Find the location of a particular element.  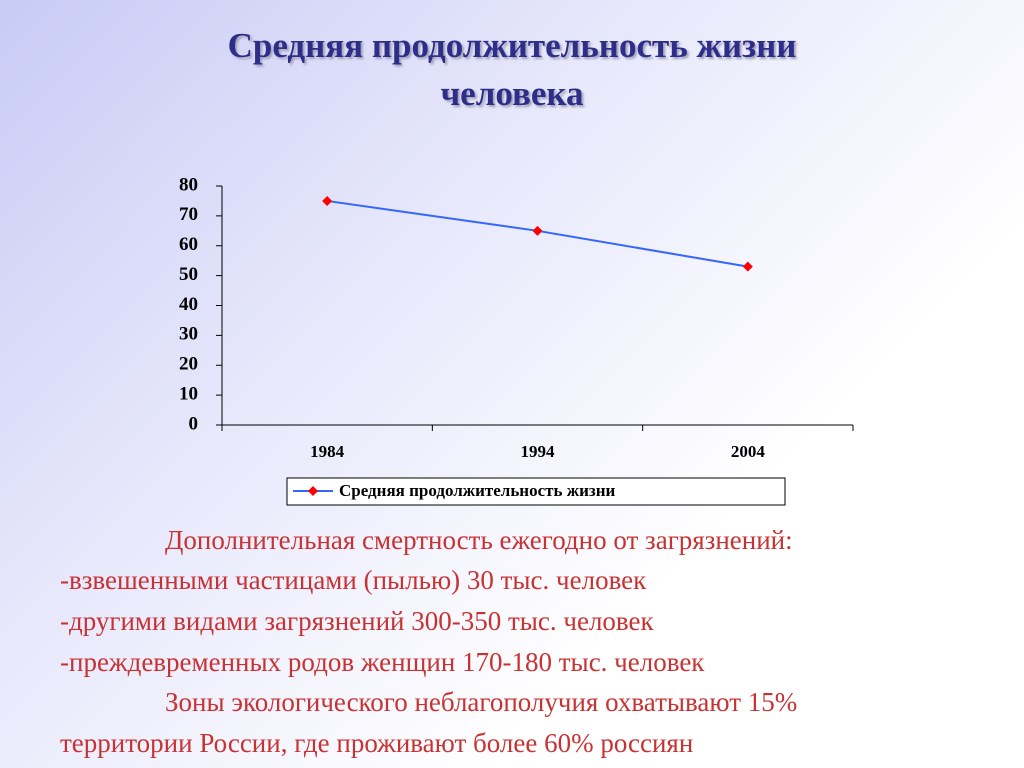

y-tick-label: 50 is located at coordinates (188, 274).